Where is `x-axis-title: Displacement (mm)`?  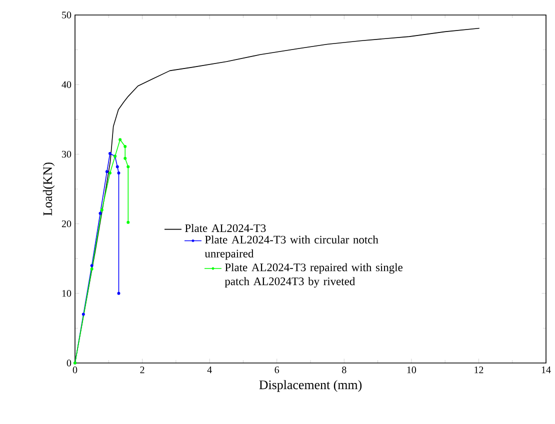 x-axis-title: Displacement (mm) is located at coordinates (310, 386).